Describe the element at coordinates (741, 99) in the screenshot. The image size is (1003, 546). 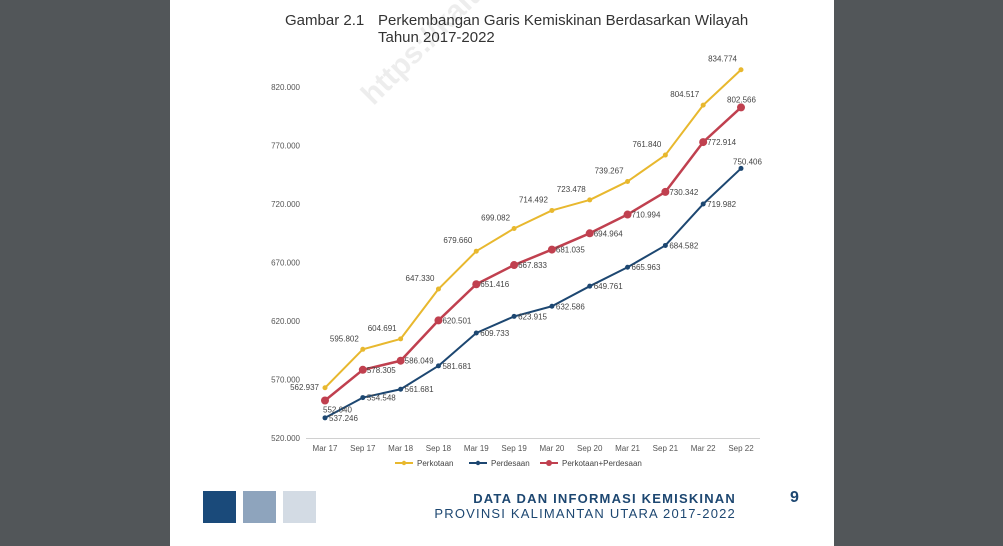
I see `data-label: 802.566` at that location.